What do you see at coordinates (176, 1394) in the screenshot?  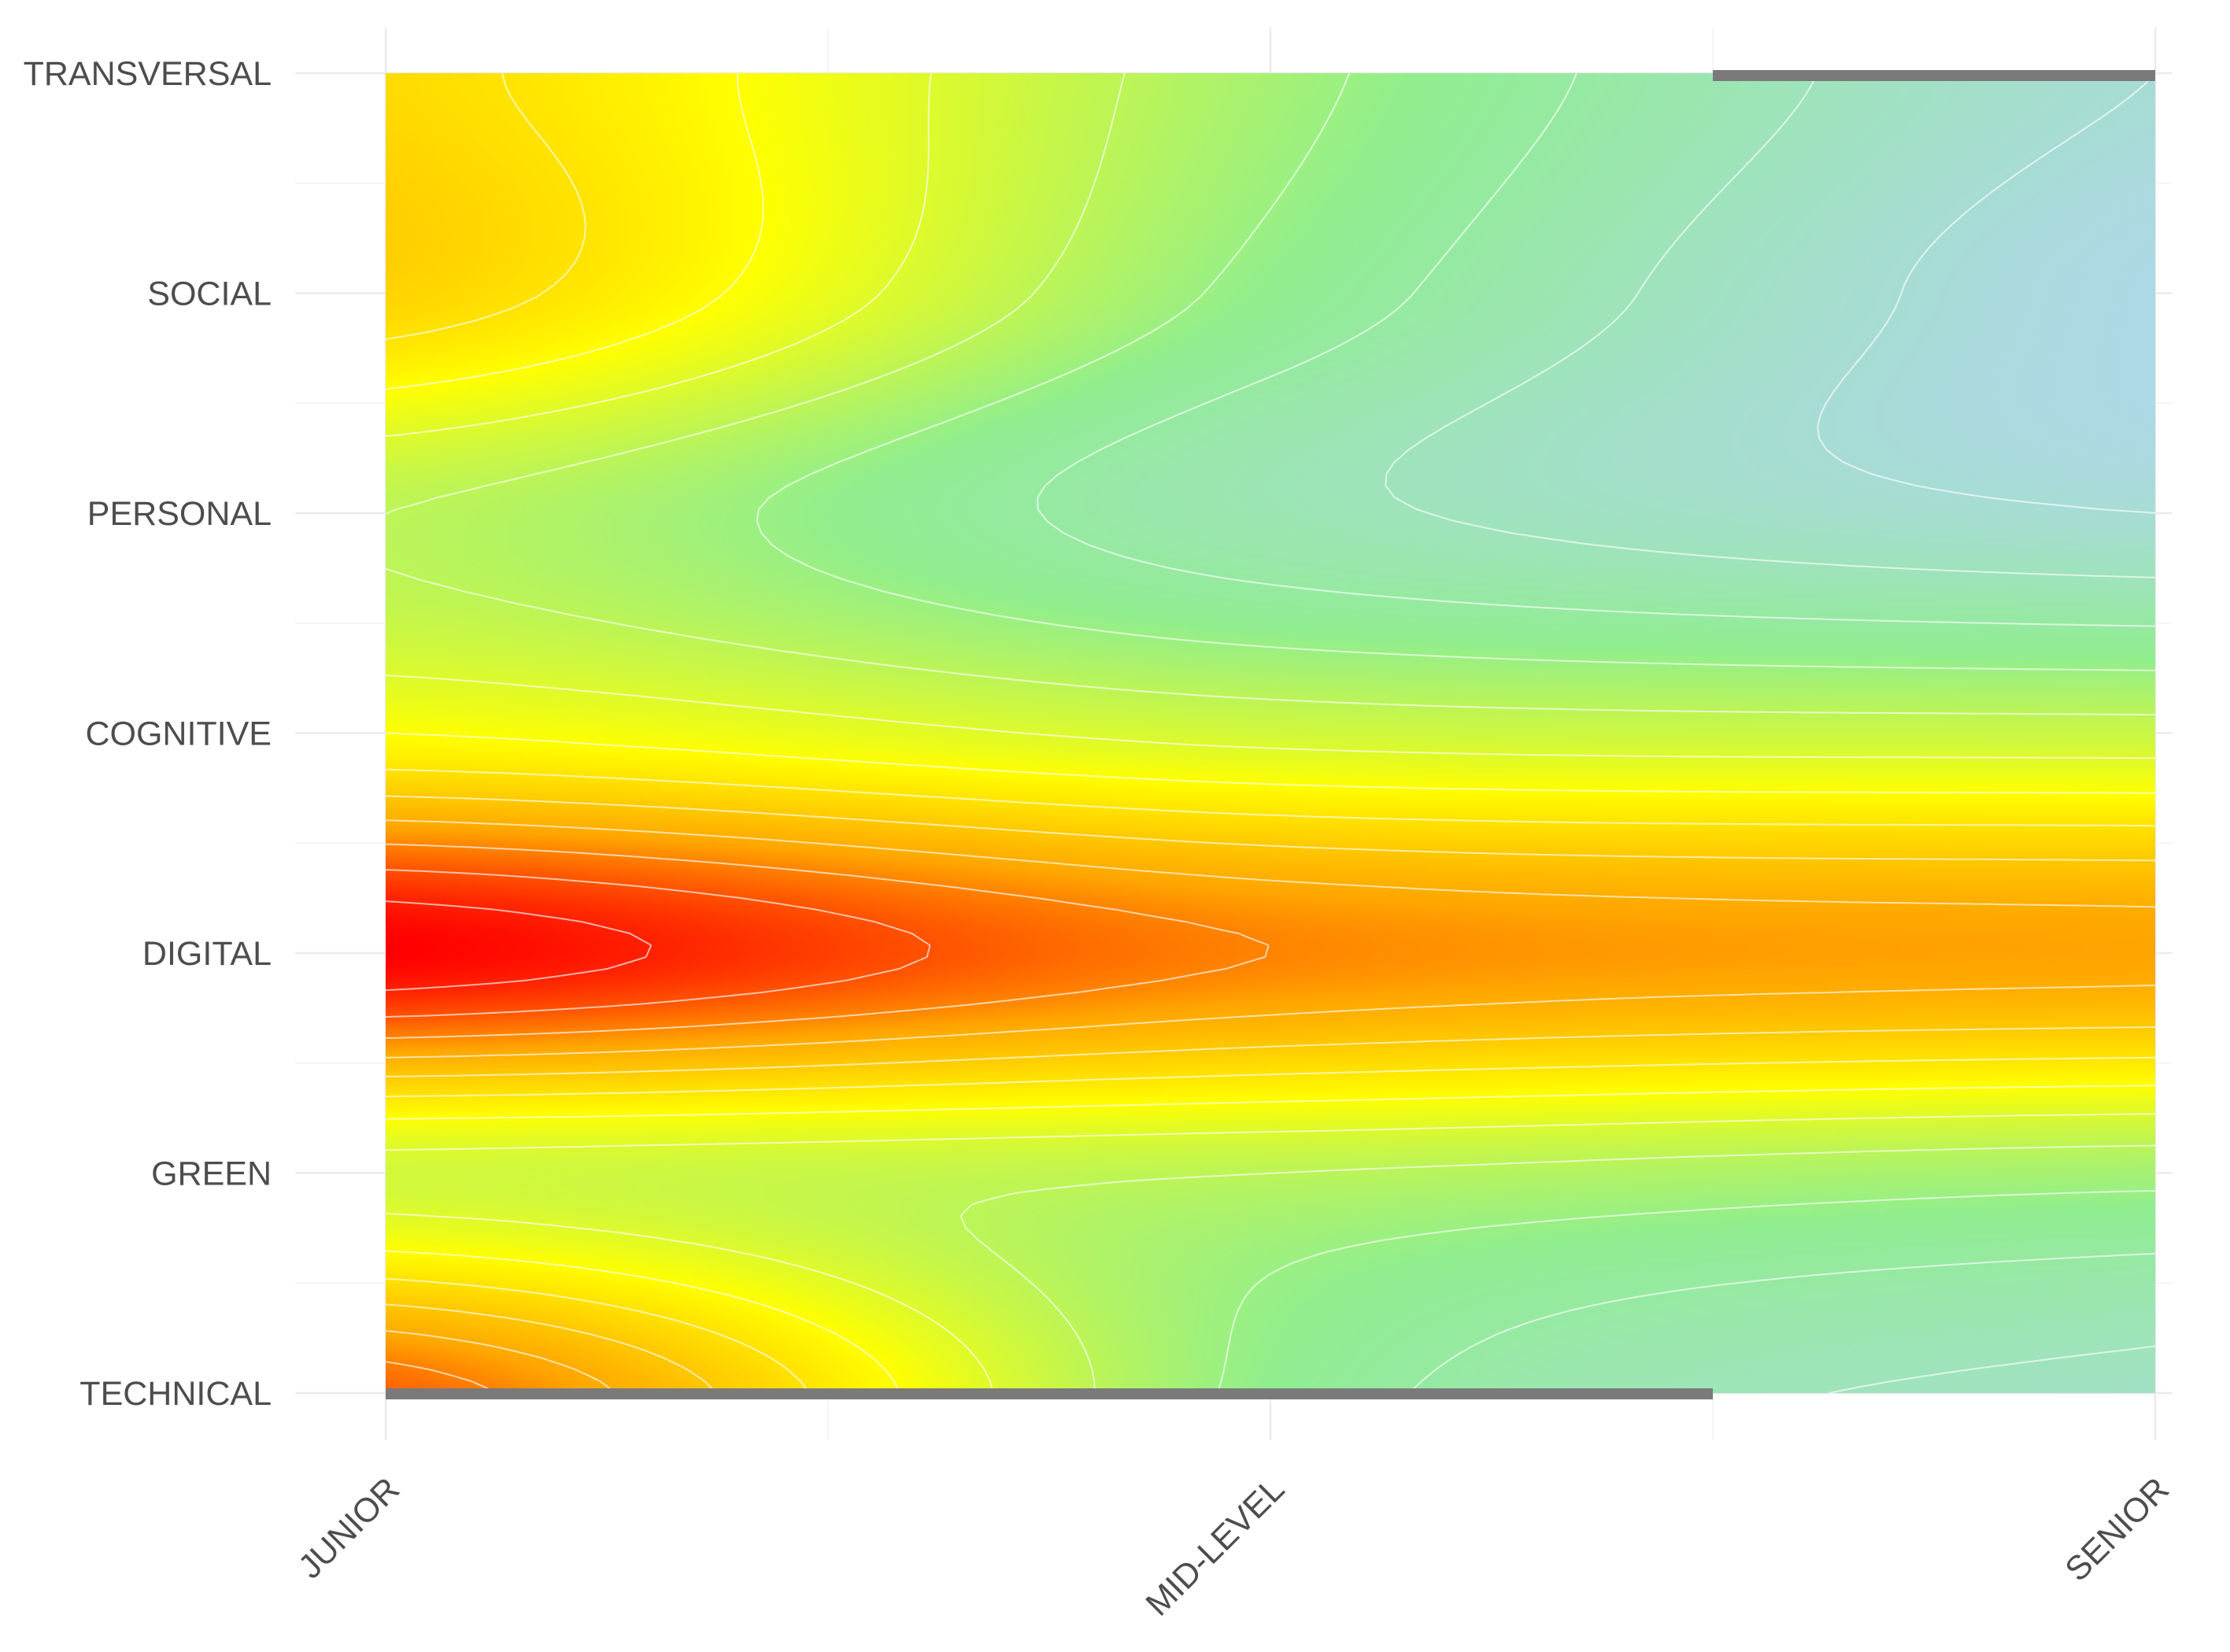 I see `y-tick-label: TECHNICAL` at bounding box center [176, 1394].